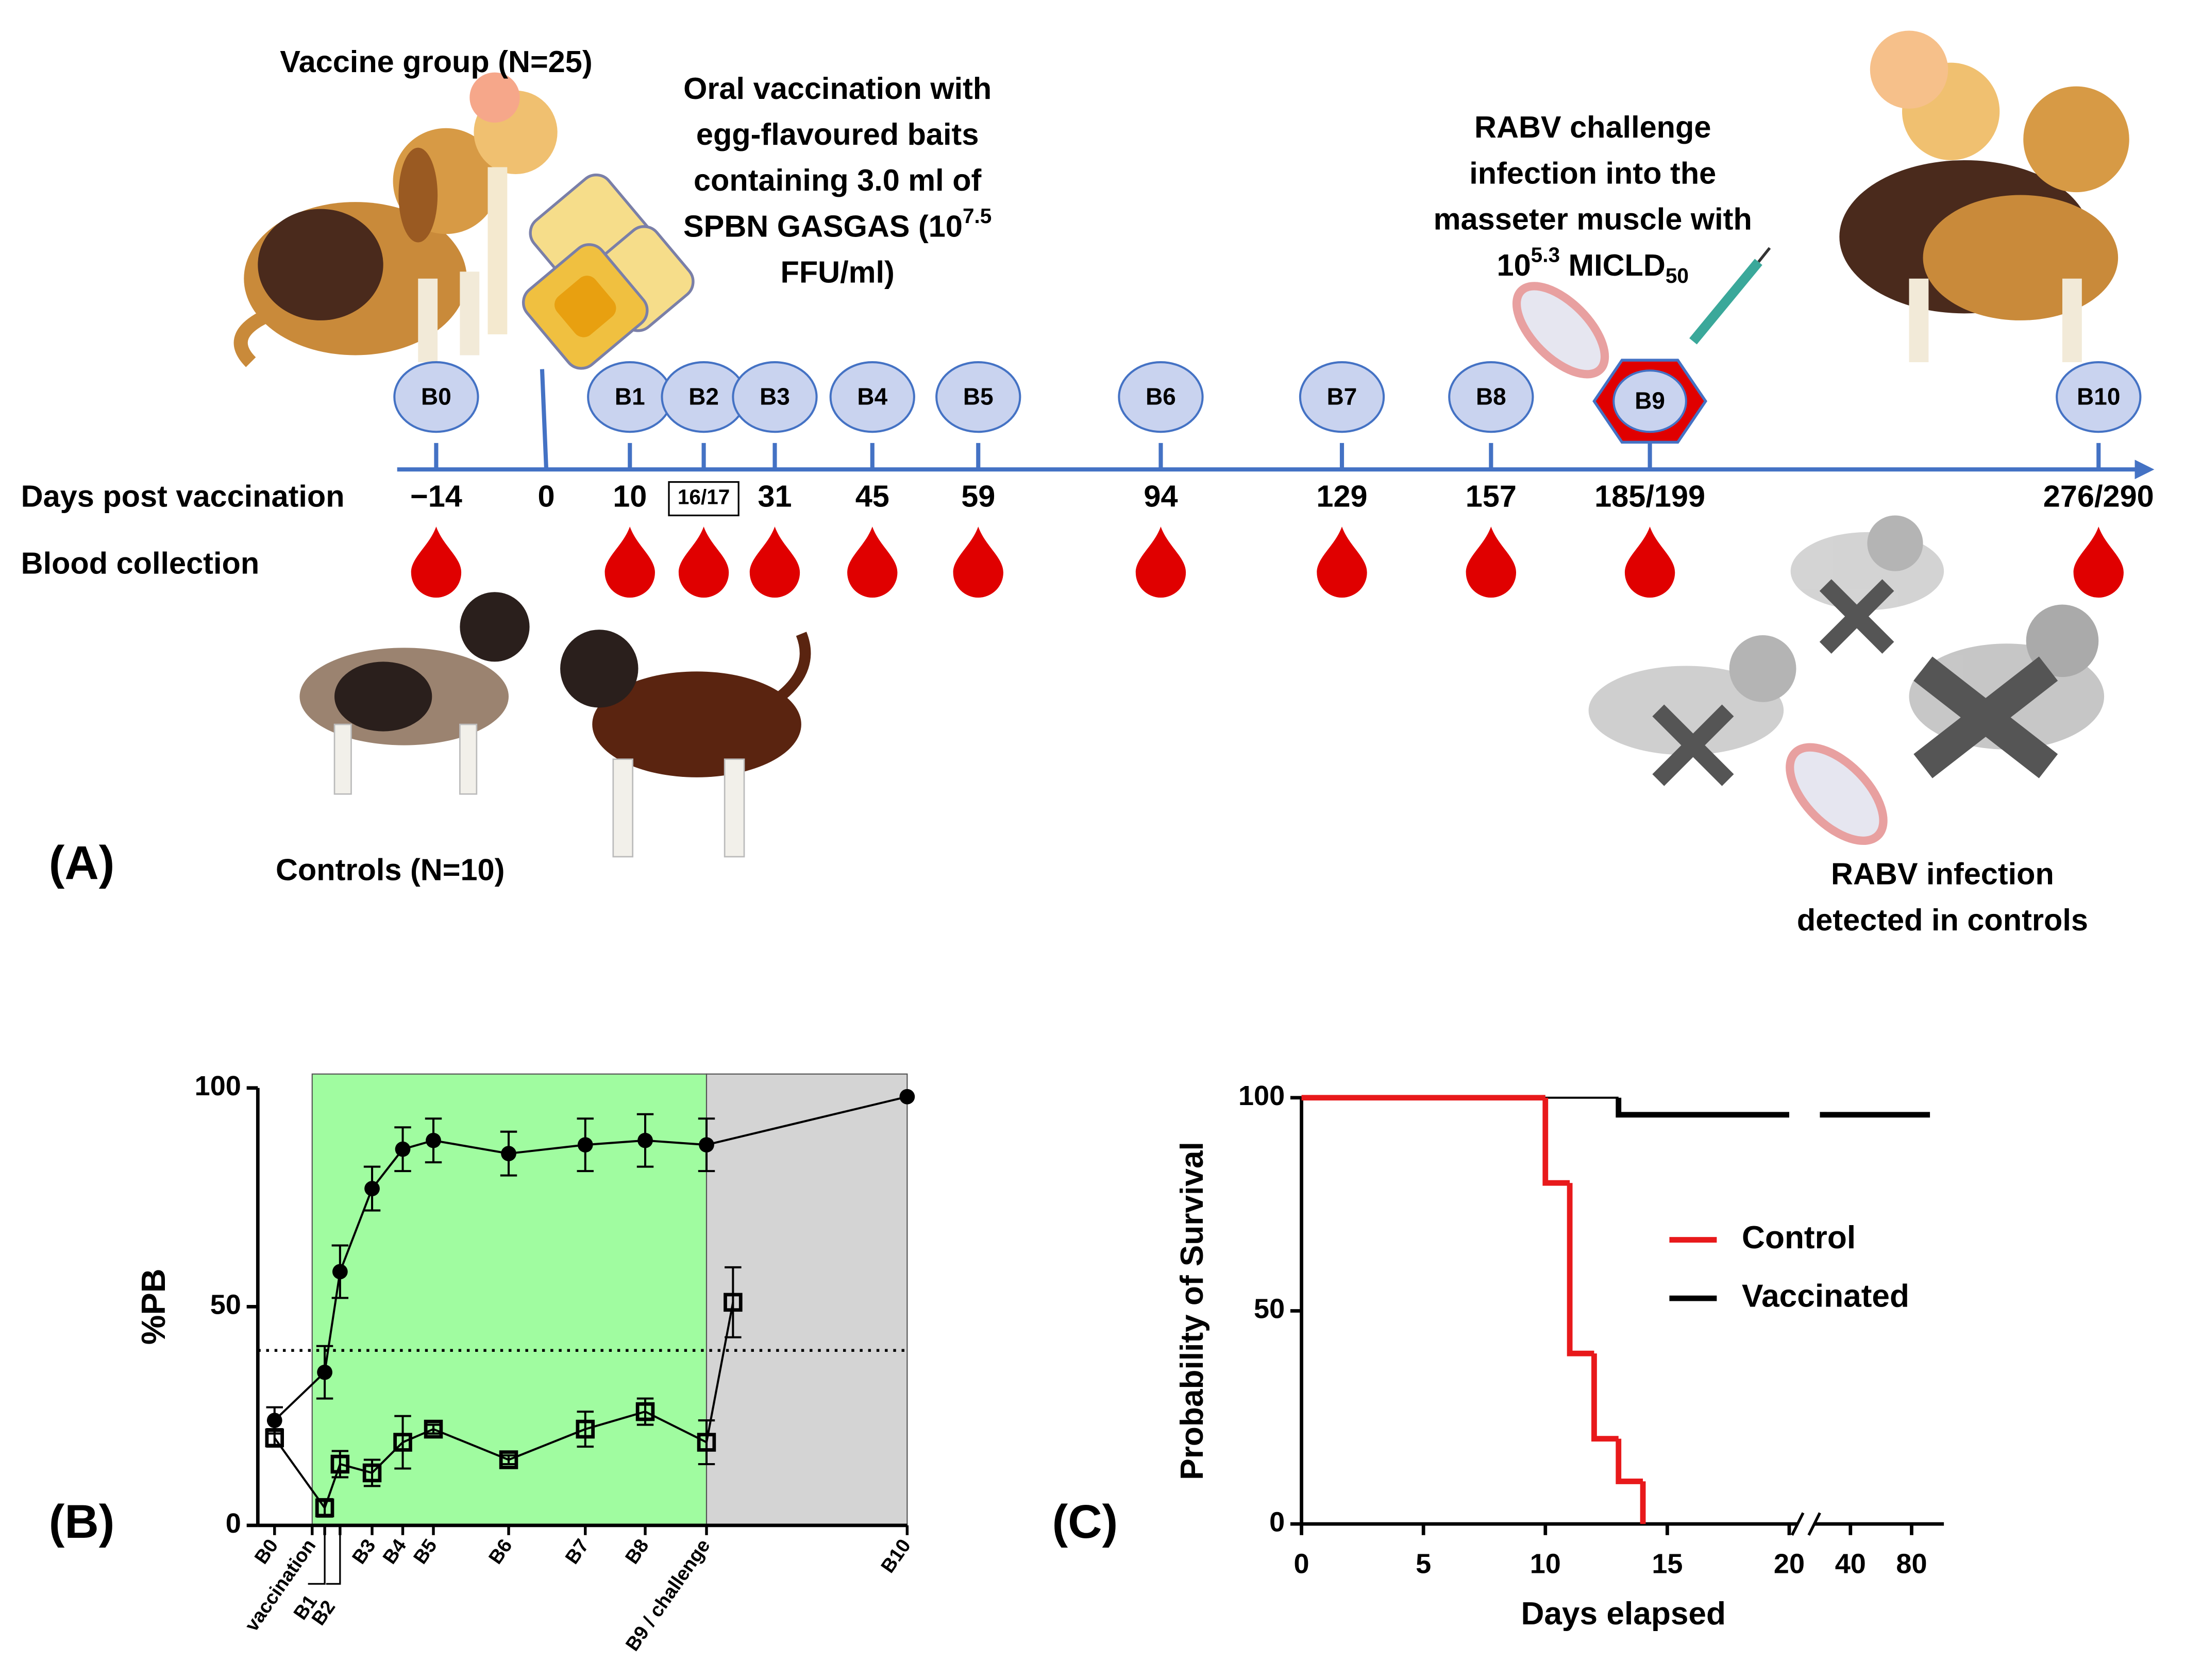 Image resolution: width=2185 pixels, height=1680 pixels. Describe the element at coordinates (1825, 1296) in the screenshot. I see `legend-label: Vaccinated` at that location.